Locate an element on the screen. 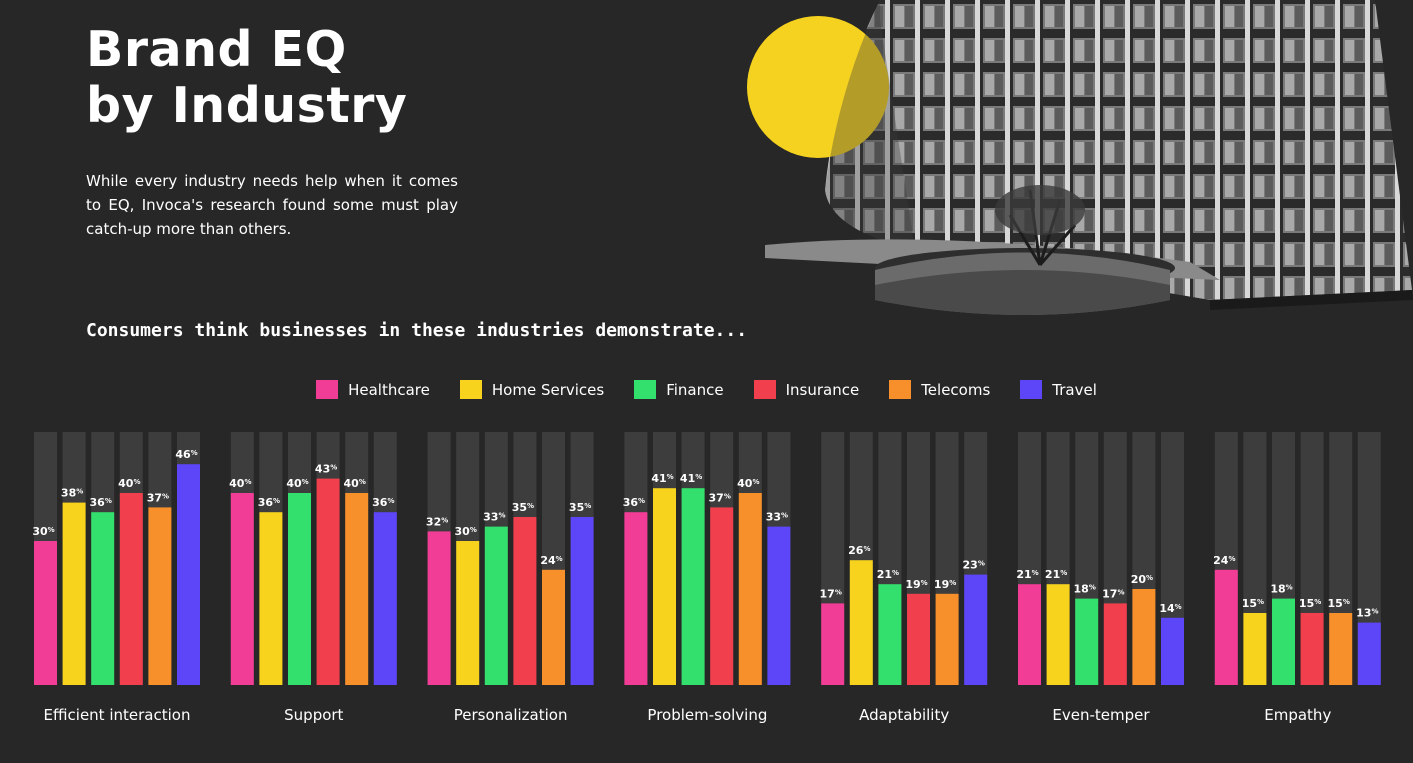 The width and height of the screenshot is (1413, 763). legend-item-insurance: Insurance is located at coordinates (806, 389).